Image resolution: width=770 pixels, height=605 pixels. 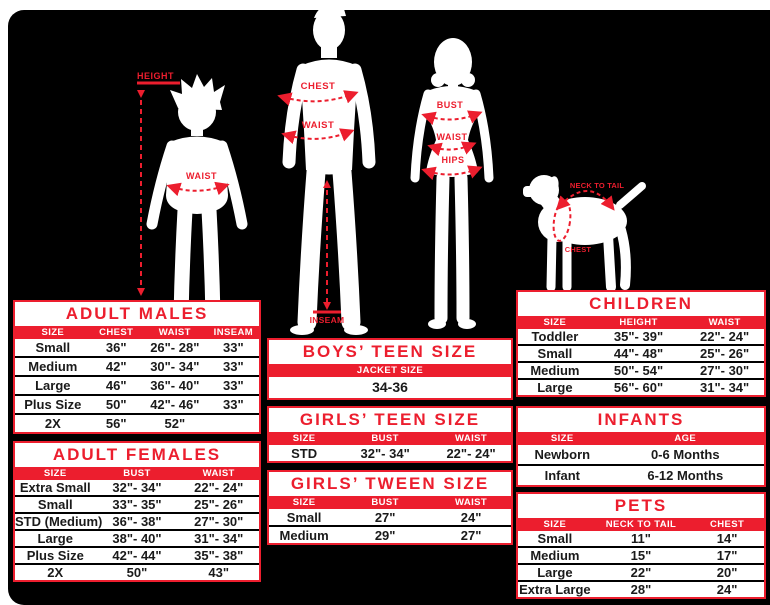 I want to click on column-header: NECK TO TAIL, so click(x=641, y=524).